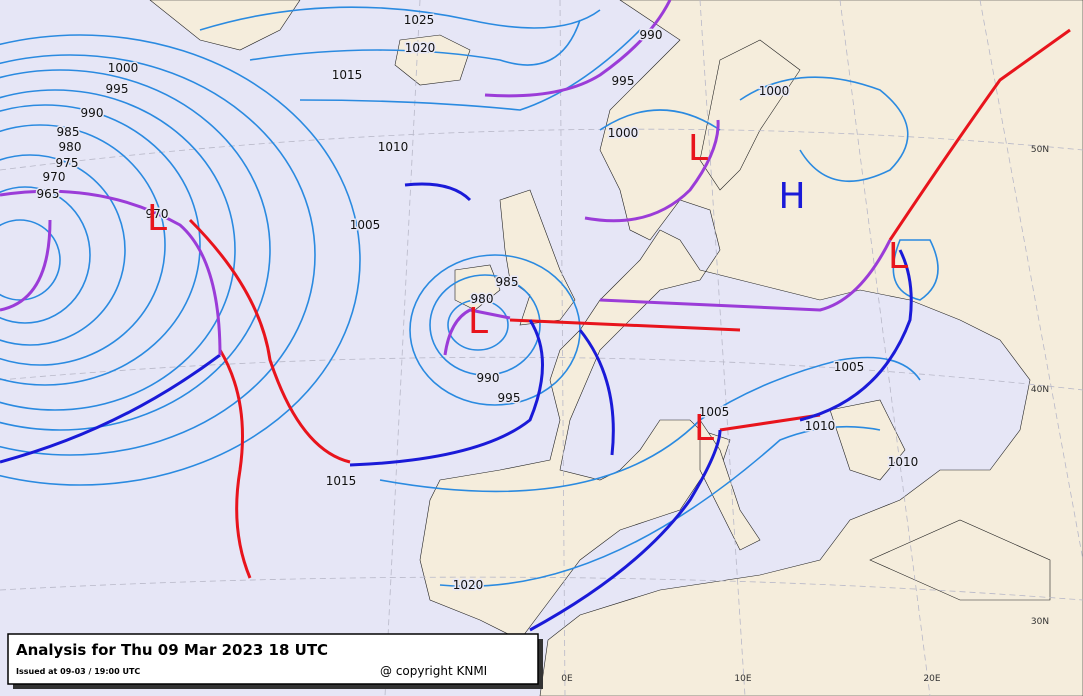 The width and height of the screenshot is (1083, 696). What do you see at coordinates (1040, 622) in the screenshot?
I see `graticule-label: 30N` at bounding box center [1040, 622].